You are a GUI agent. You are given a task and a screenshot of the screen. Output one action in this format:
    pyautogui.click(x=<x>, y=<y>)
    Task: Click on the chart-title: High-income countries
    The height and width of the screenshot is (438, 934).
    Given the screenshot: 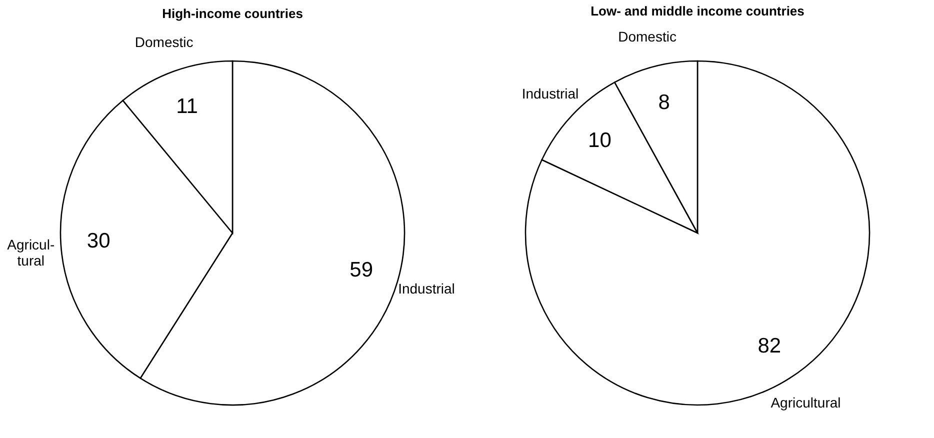 What is the action you would take?
    pyautogui.click(x=232, y=13)
    